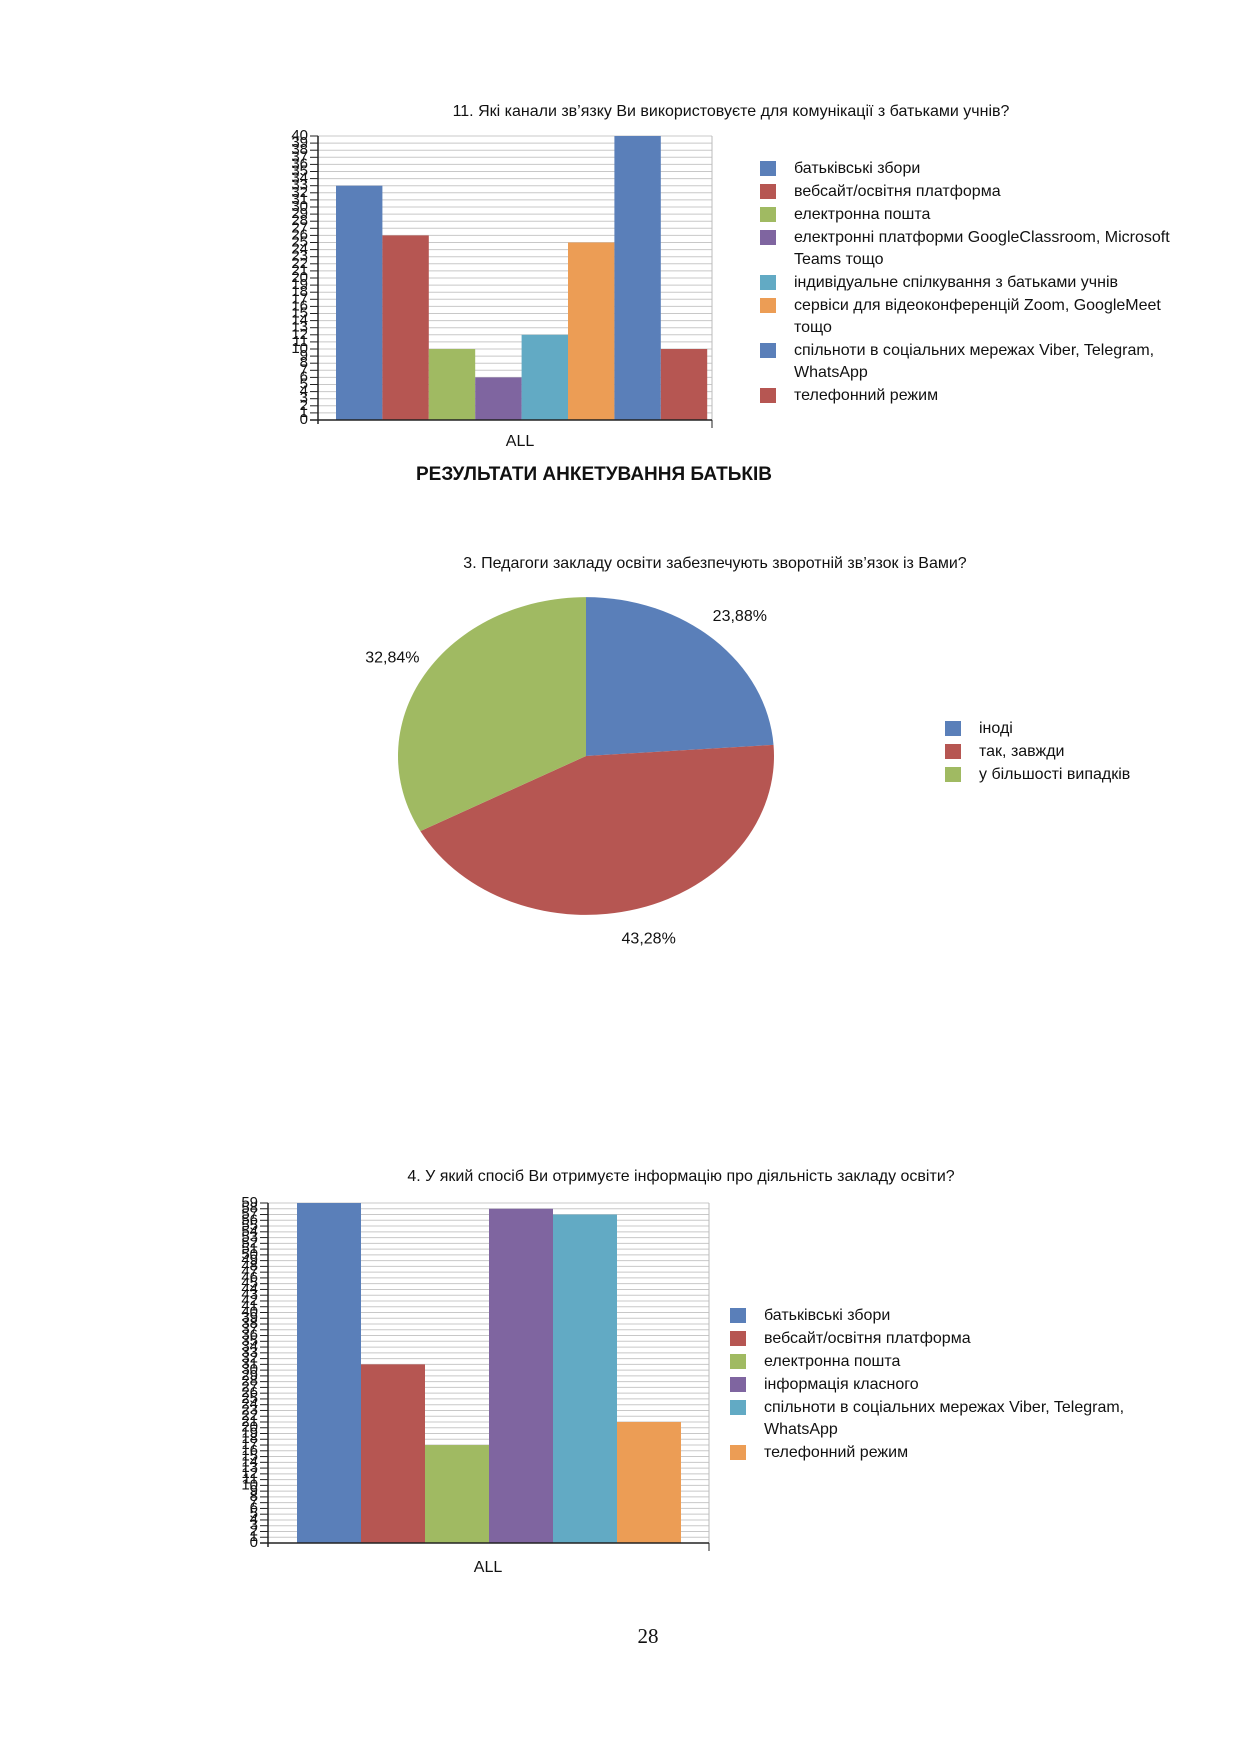 This screenshot has height=1754, width=1240. Describe the element at coordinates (299, 163) in the screenshot. I see `y-tick-label: 36` at that location.